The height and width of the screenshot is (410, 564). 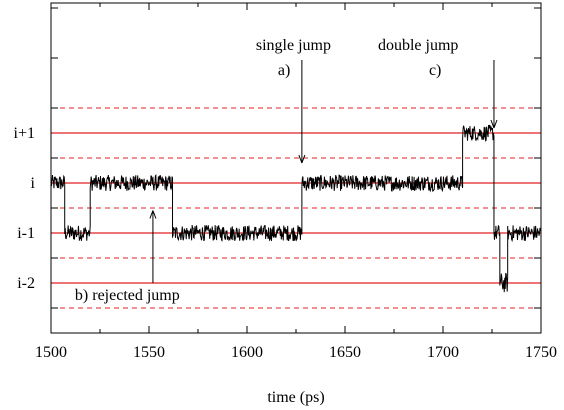 What do you see at coordinates (443, 352) in the screenshot?
I see `x-tick-label: 1700` at bounding box center [443, 352].